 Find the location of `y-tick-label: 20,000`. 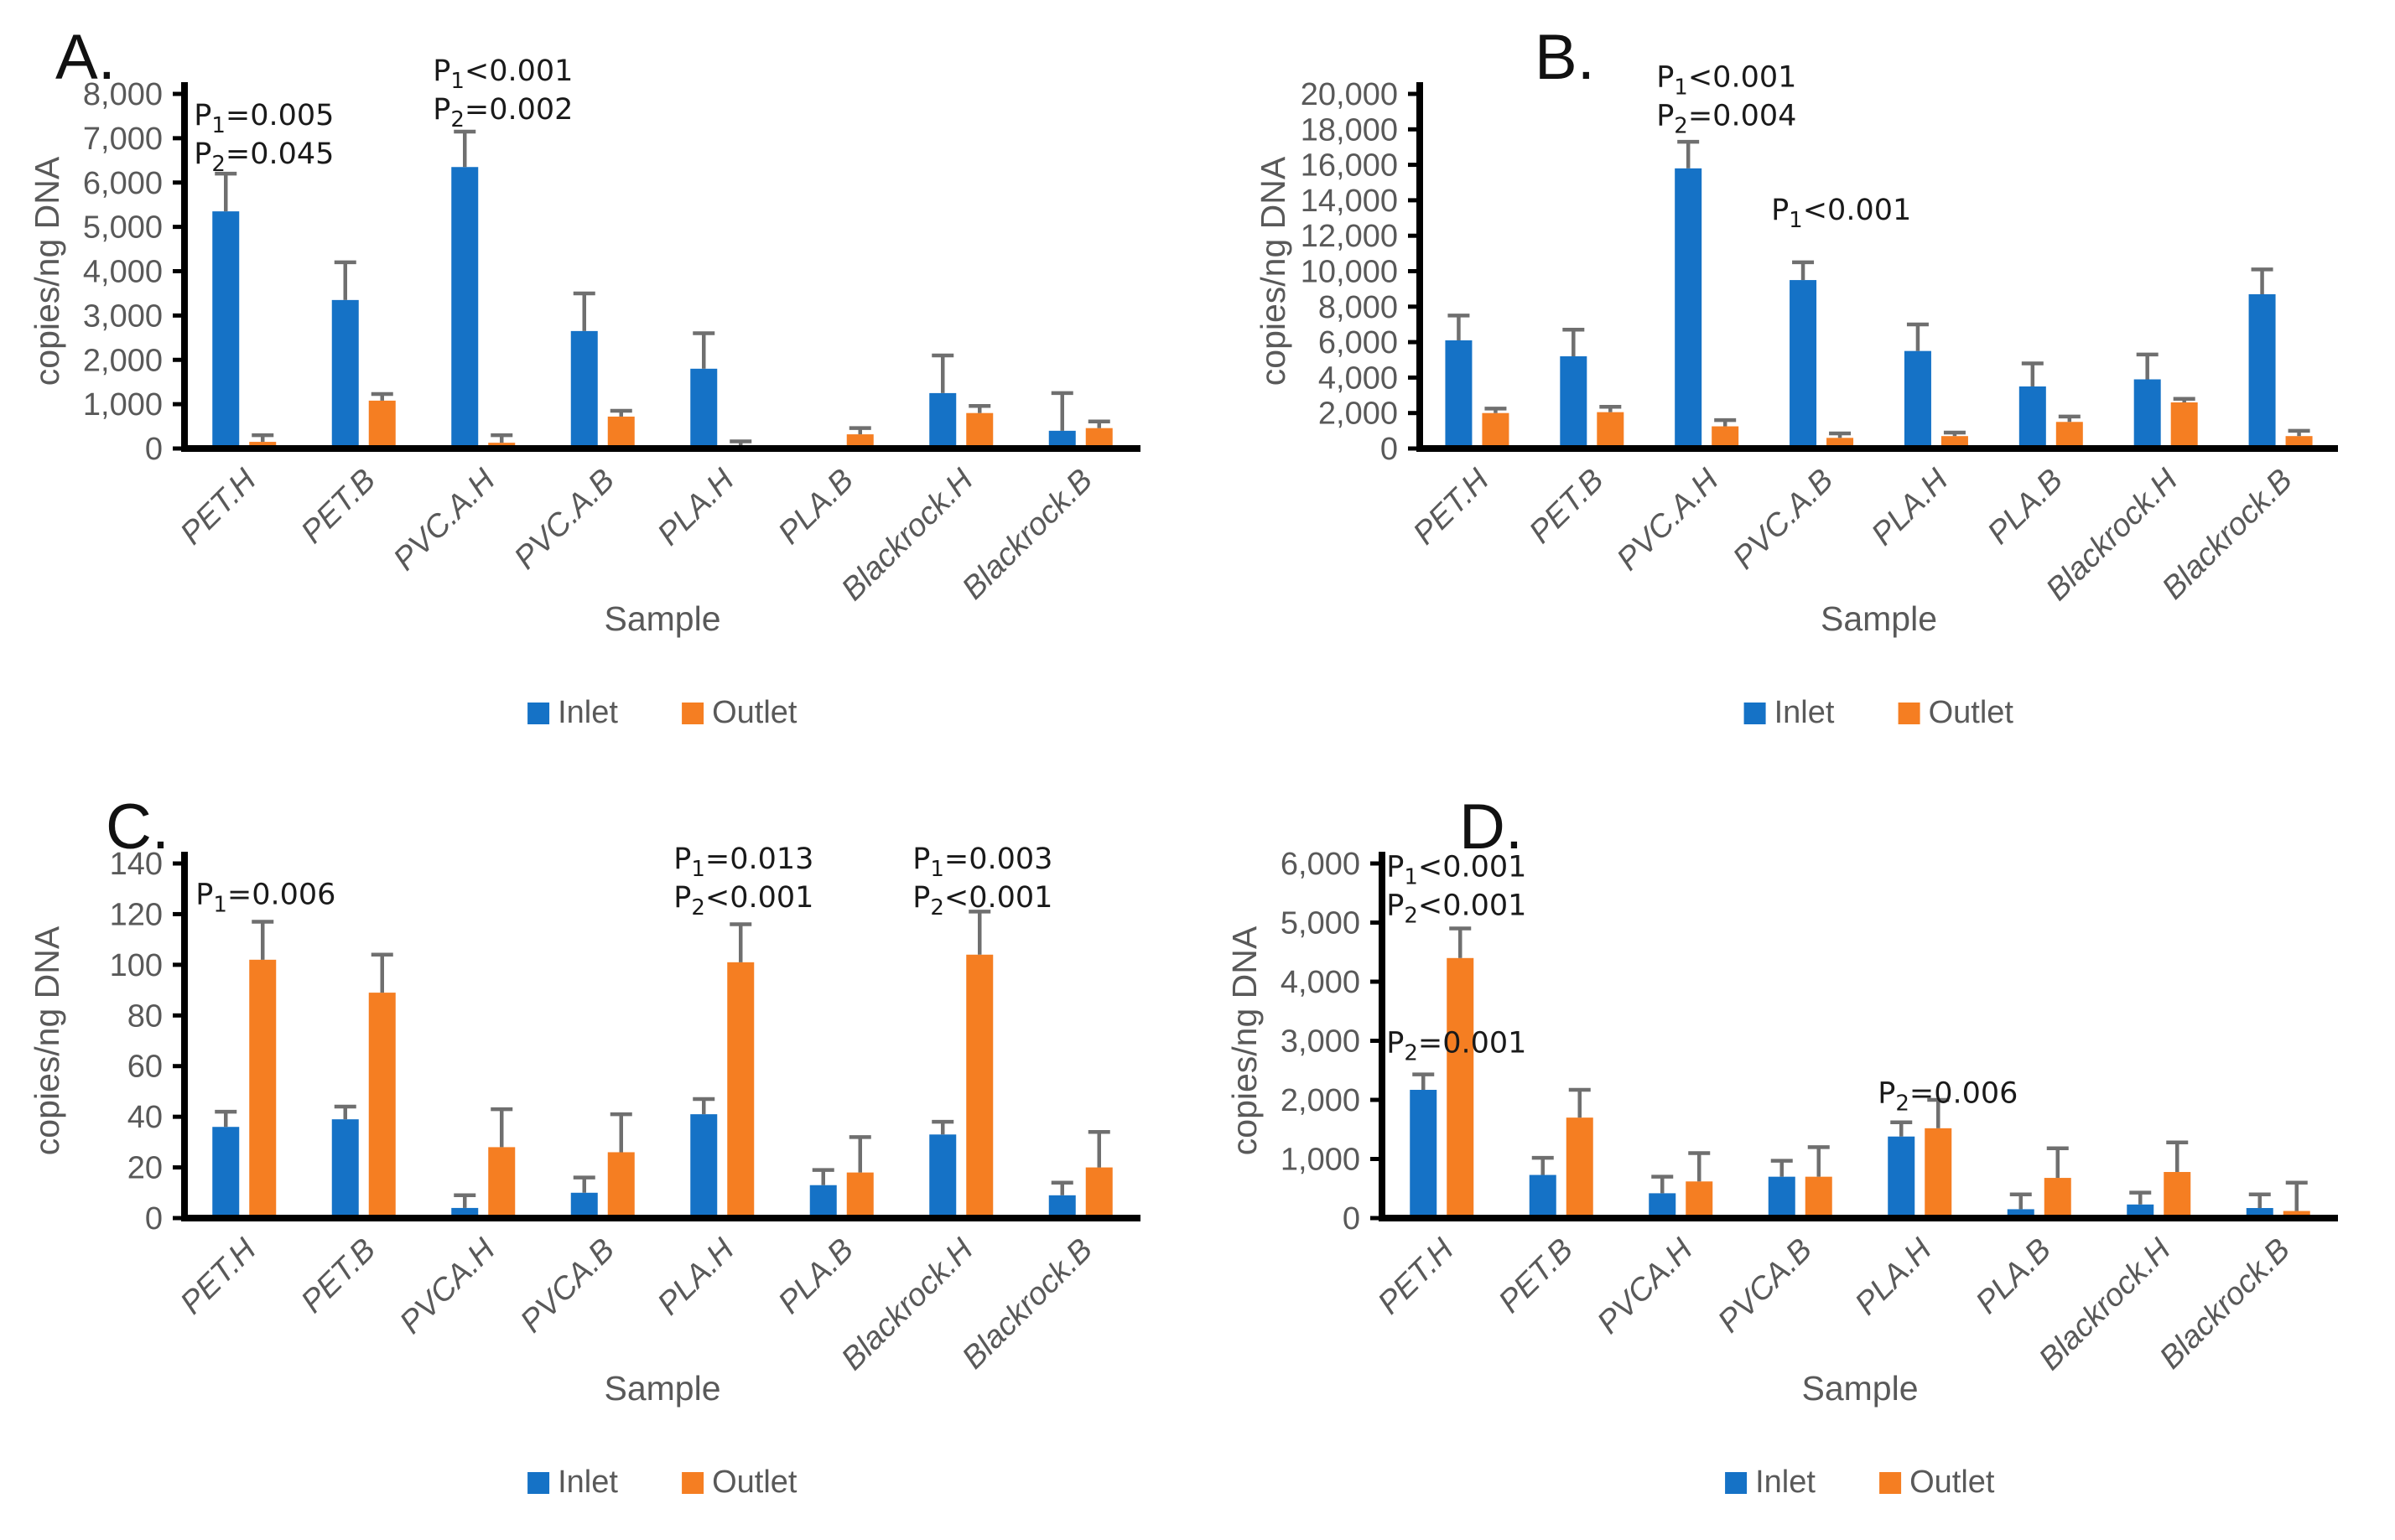

y-tick-label: 20,000 is located at coordinates (1349, 94).